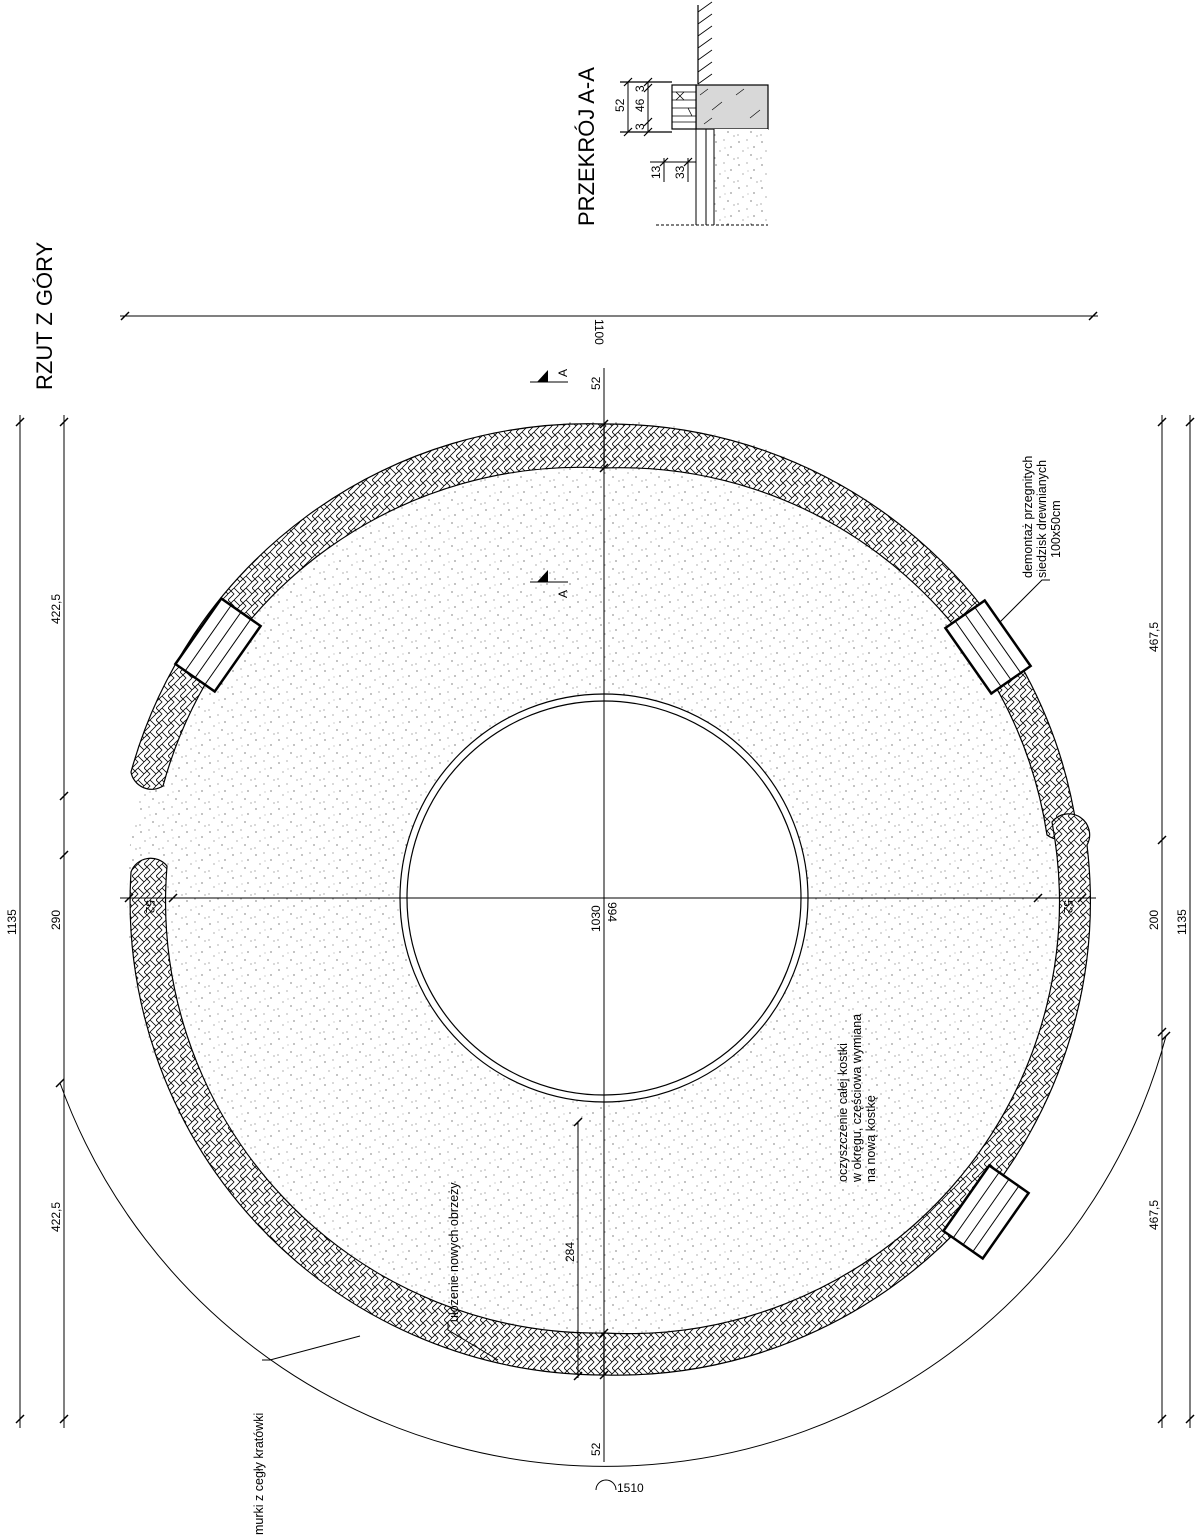 The image size is (1200, 1537). Describe the element at coordinates (586, 146) in the screenshot. I see `section-title: PRZEKRÓJ A-A` at that location.